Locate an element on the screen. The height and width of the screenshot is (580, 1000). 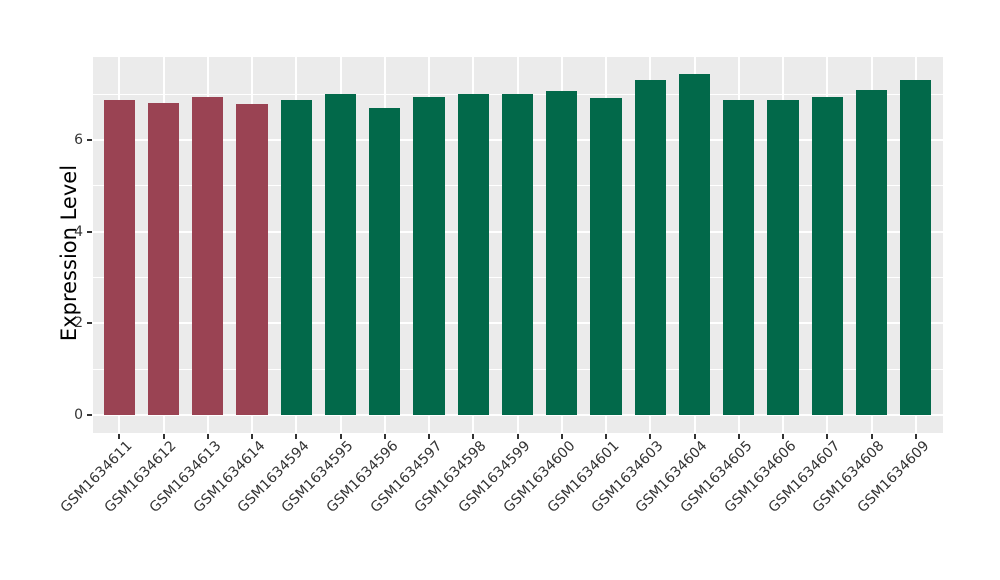
y-tick-label: 0 is located at coordinates (78, 415).